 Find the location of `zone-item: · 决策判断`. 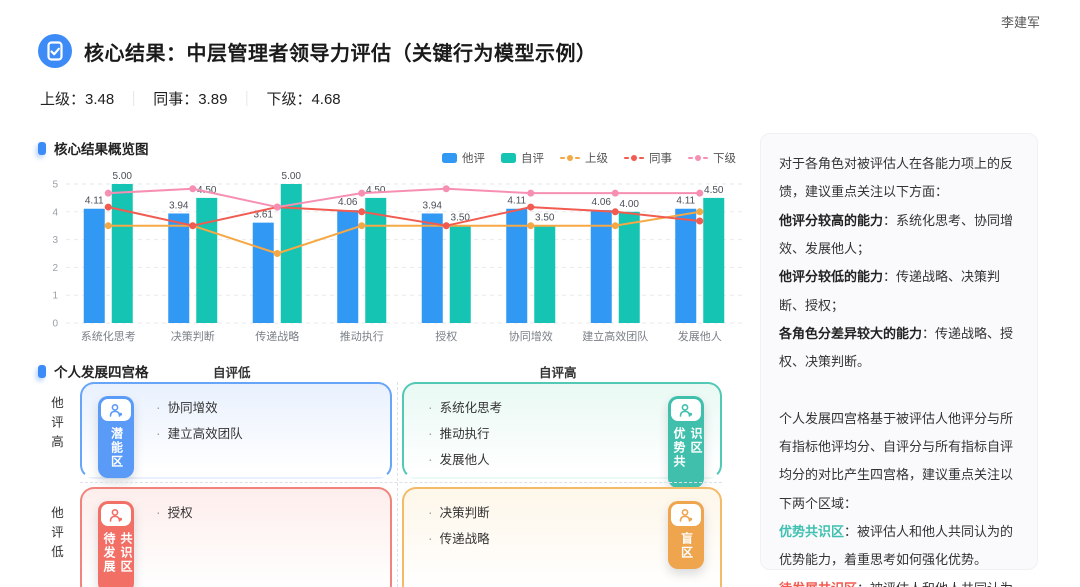

zone-item: · 决策判断 is located at coordinates (459, 511).